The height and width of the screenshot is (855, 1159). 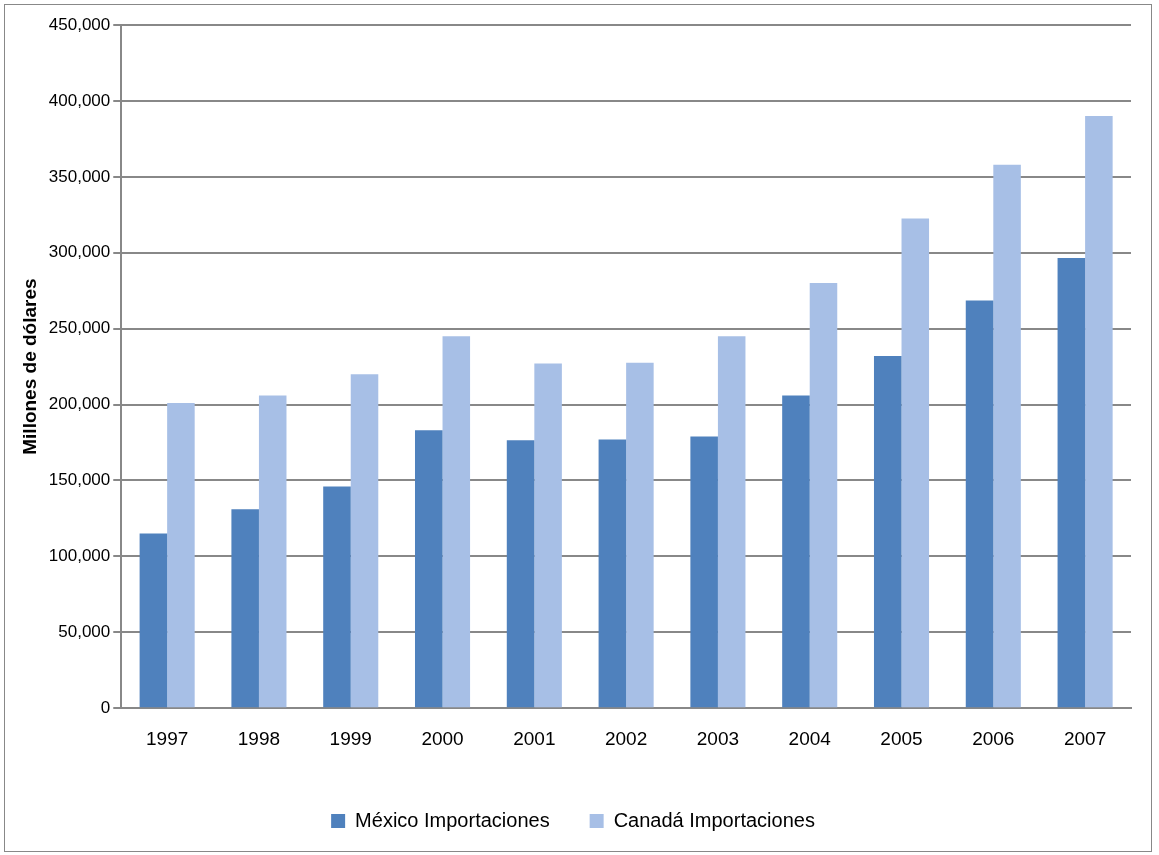 What do you see at coordinates (993, 738) in the screenshot?
I see `x-tick-label: 2006` at bounding box center [993, 738].